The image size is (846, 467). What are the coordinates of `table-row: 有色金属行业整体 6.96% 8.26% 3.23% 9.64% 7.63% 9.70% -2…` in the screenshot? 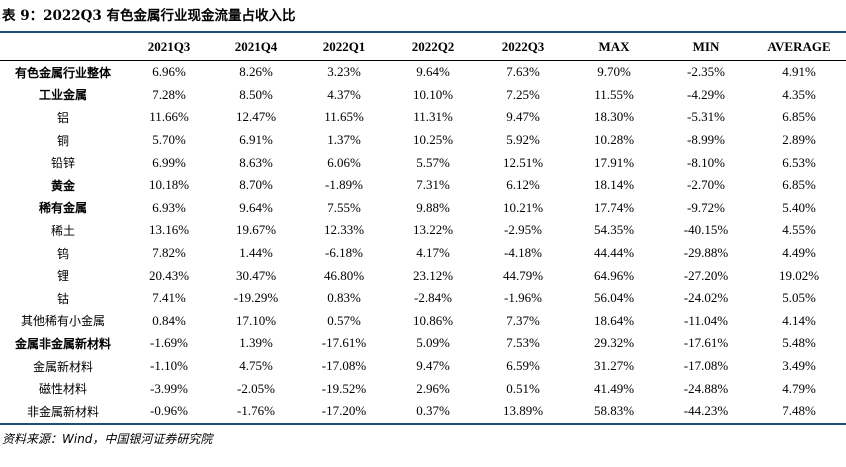 It's located at (423, 72).